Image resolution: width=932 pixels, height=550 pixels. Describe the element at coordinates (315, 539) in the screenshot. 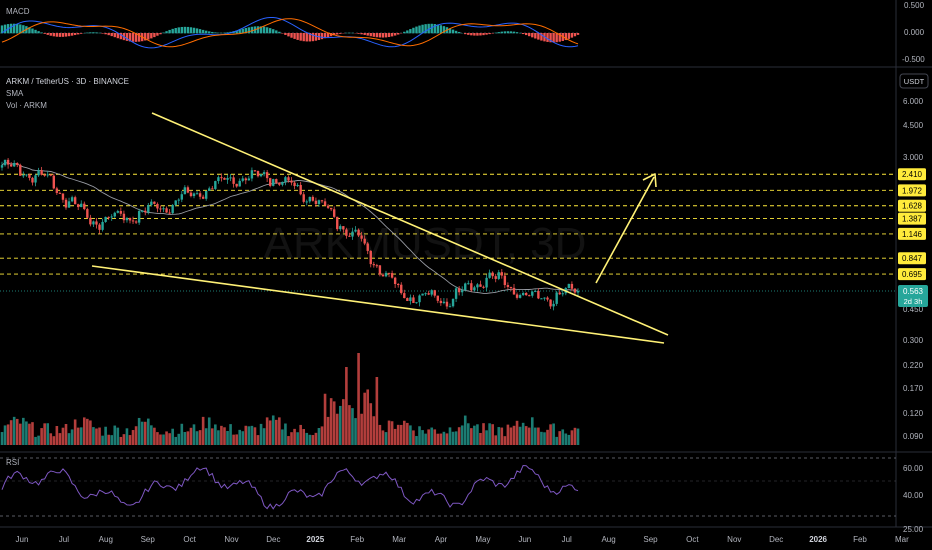

I see `time-axis-label: 2025` at that location.